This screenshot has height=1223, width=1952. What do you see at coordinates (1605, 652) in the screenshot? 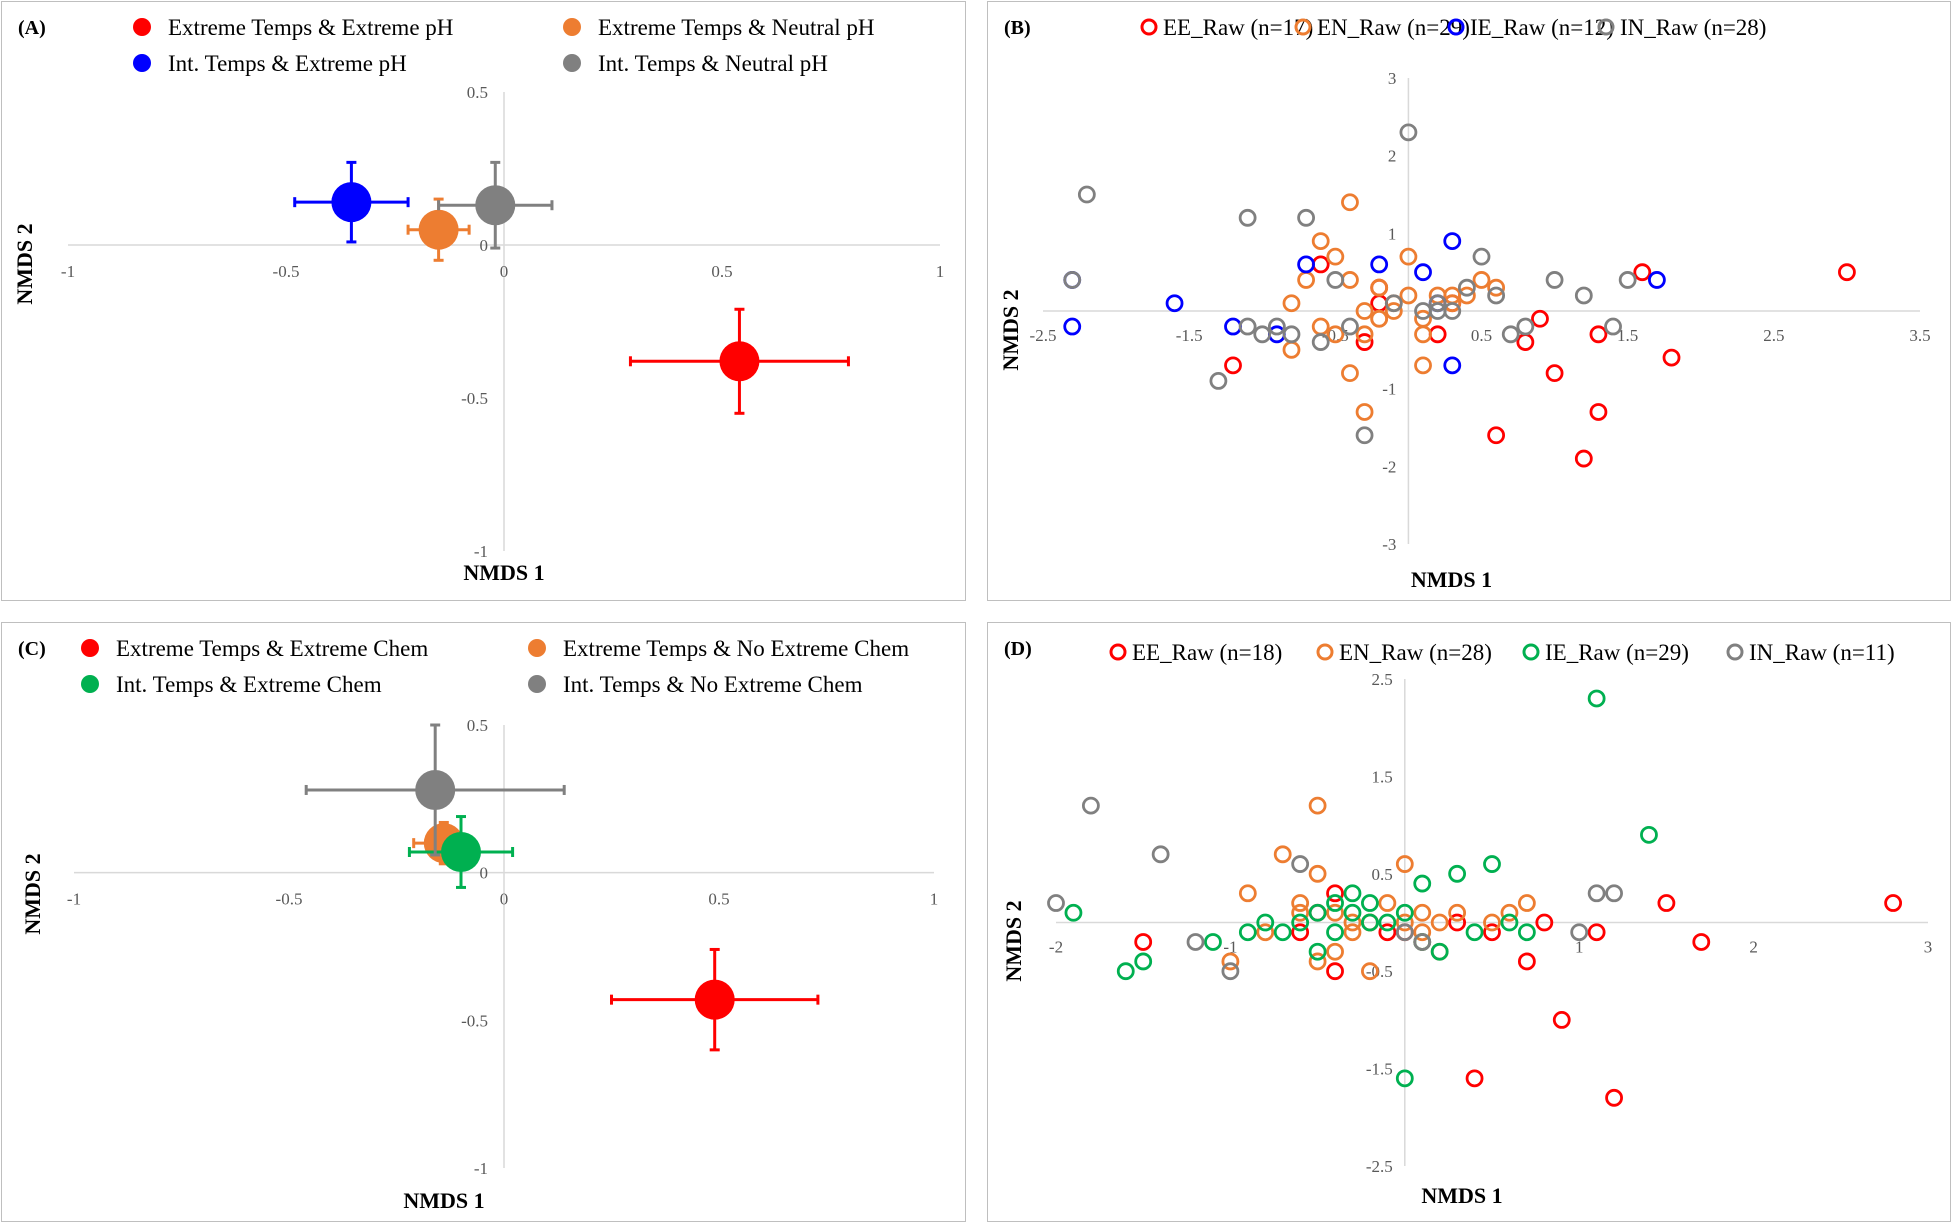
I see `legend-item: IE_Raw (n=29)` at bounding box center [1605, 652].